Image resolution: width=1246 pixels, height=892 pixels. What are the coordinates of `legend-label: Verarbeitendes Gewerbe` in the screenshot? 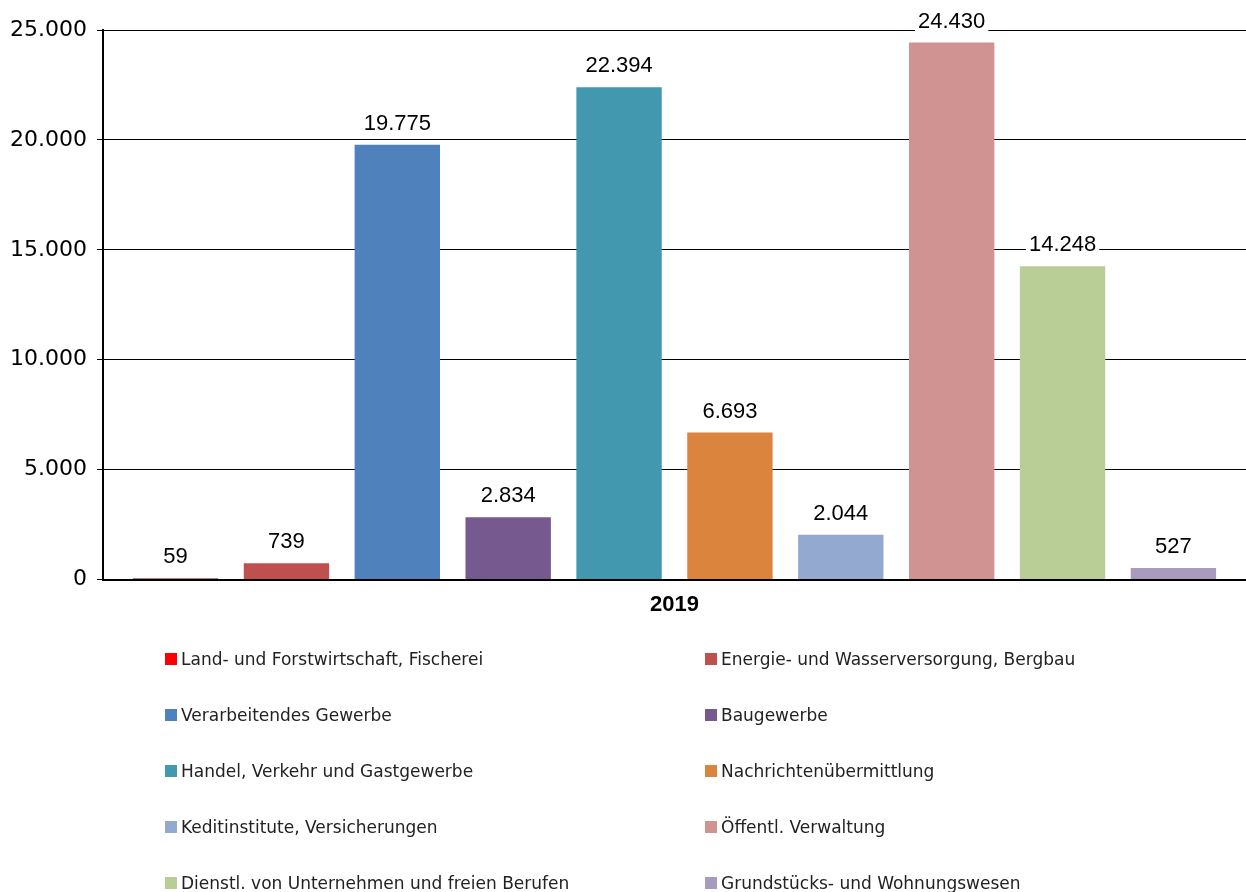 It's located at (286, 715).